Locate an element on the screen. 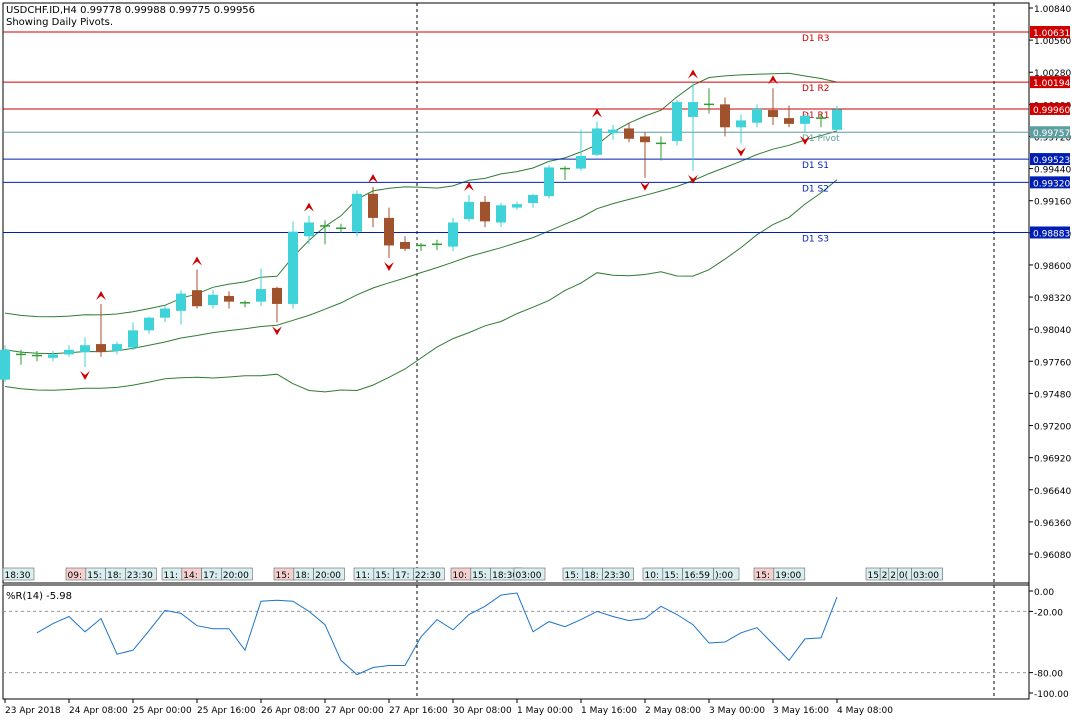 The width and height of the screenshot is (1080, 724). time-tick-label: 3 May 00:00 is located at coordinates (737, 711).